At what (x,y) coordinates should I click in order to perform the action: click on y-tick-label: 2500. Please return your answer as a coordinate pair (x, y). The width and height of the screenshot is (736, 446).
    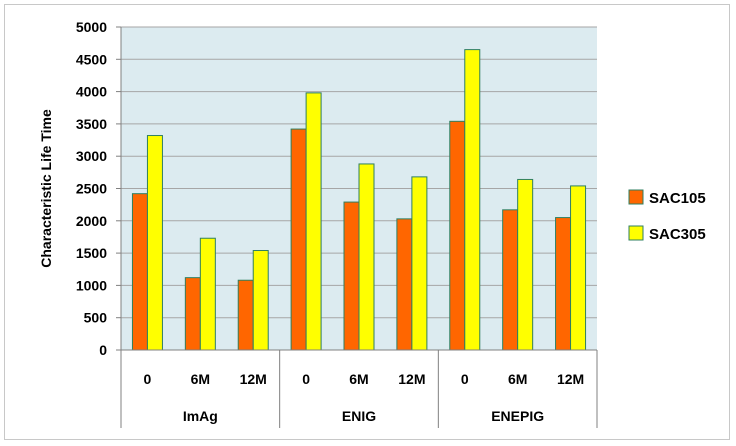
    Looking at the image, I should click on (91, 189).